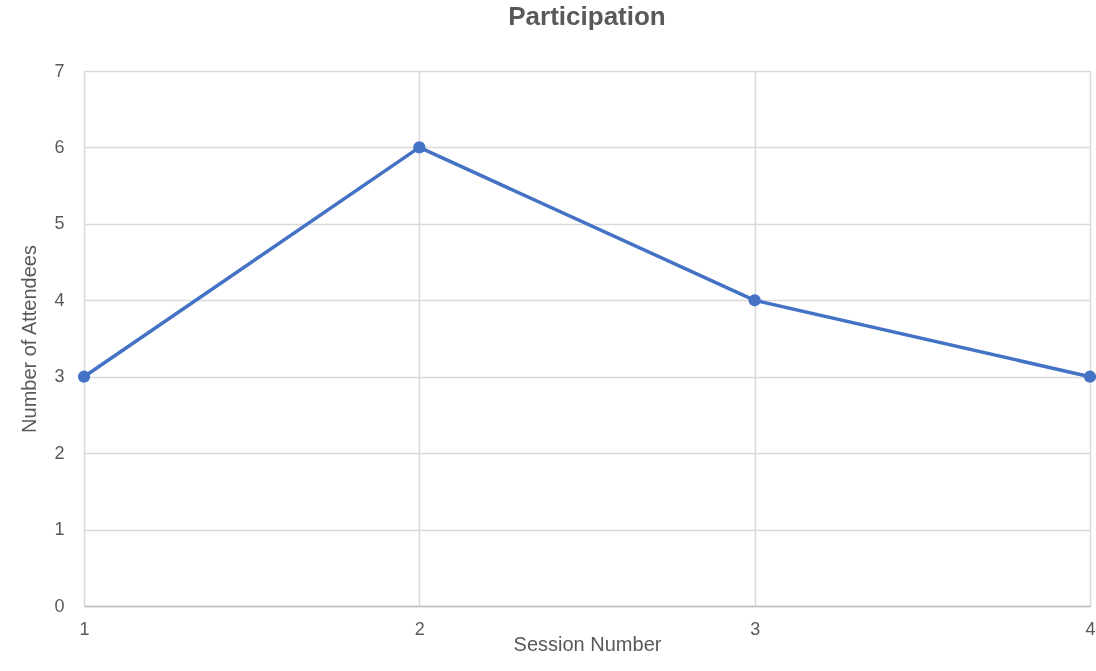 The image size is (1096, 671). What do you see at coordinates (59, 529) in the screenshot?
I see `y-tick-label: 1` at bounding box center [59, 529].